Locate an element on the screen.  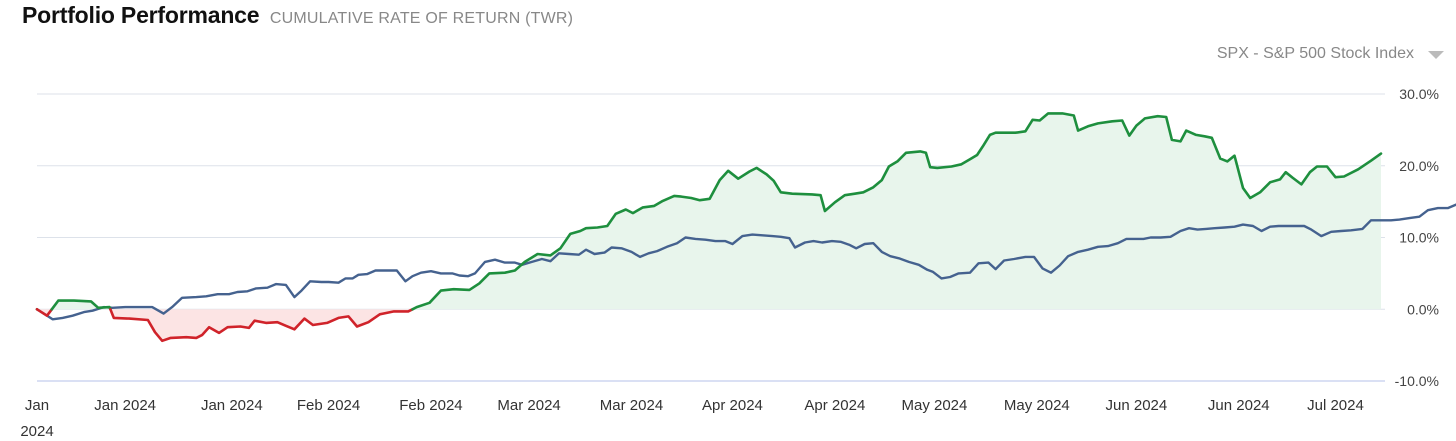
y-tick-label: -10.0% is located at coordinates (1417, 381).